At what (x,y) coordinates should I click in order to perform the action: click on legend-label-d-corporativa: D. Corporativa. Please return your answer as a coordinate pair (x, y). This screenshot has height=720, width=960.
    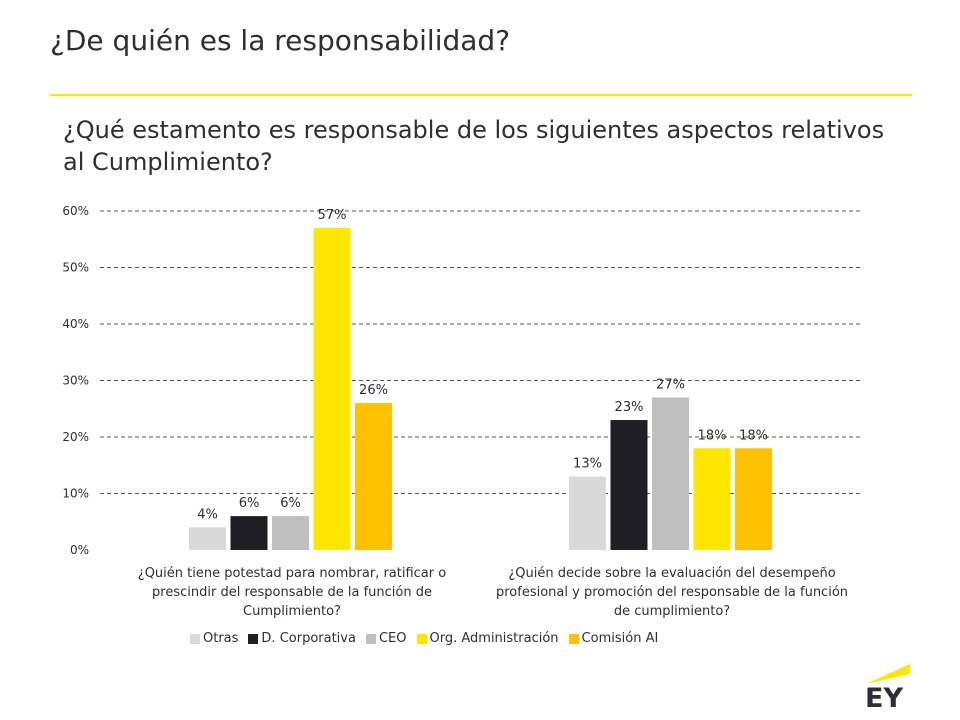
    Looking at the image, I should click on (308, 638).